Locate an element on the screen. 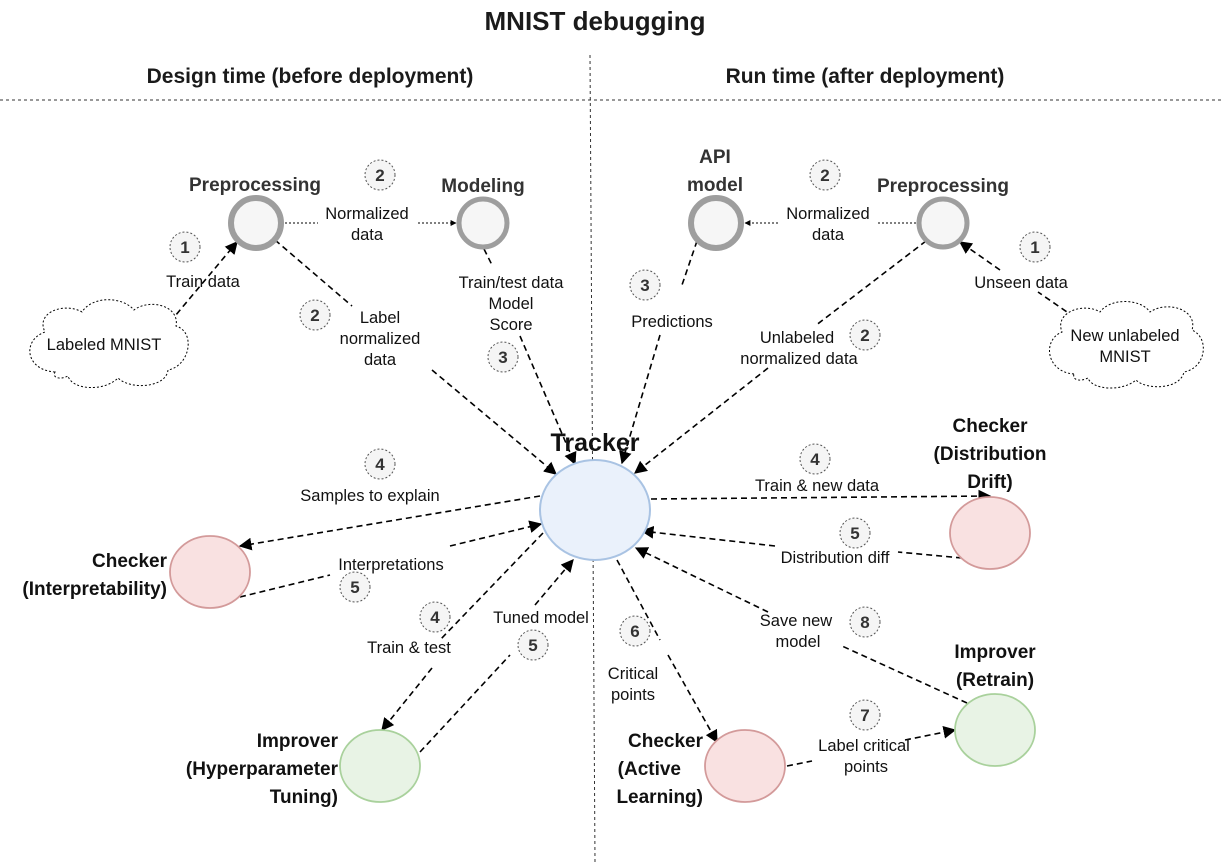  checker-interpretability-node is located at coordinates (210, 572).